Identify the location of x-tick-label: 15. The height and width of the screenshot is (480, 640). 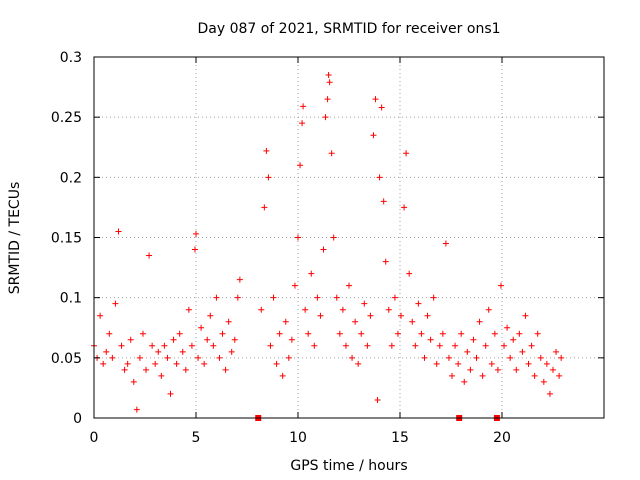
(400, 438).